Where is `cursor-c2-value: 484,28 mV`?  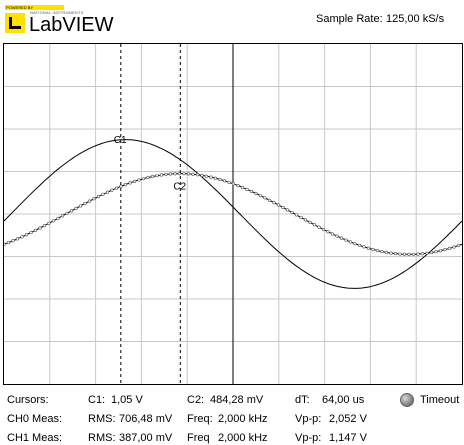 cursor-c2-value: 484,28 mV is located at coordinates (237, 400).